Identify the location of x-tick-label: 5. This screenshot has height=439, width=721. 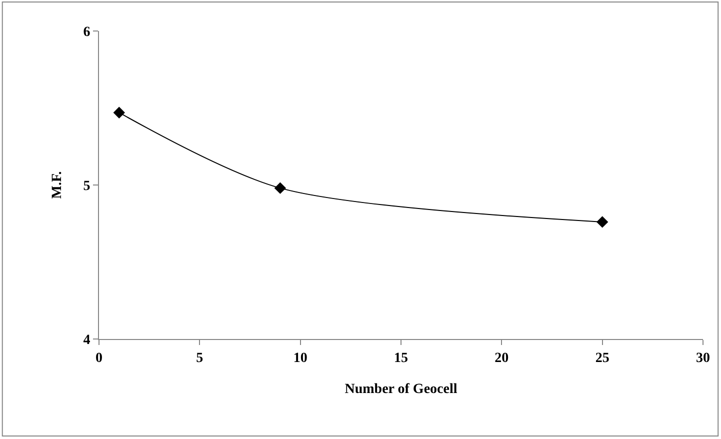
(200, 358).